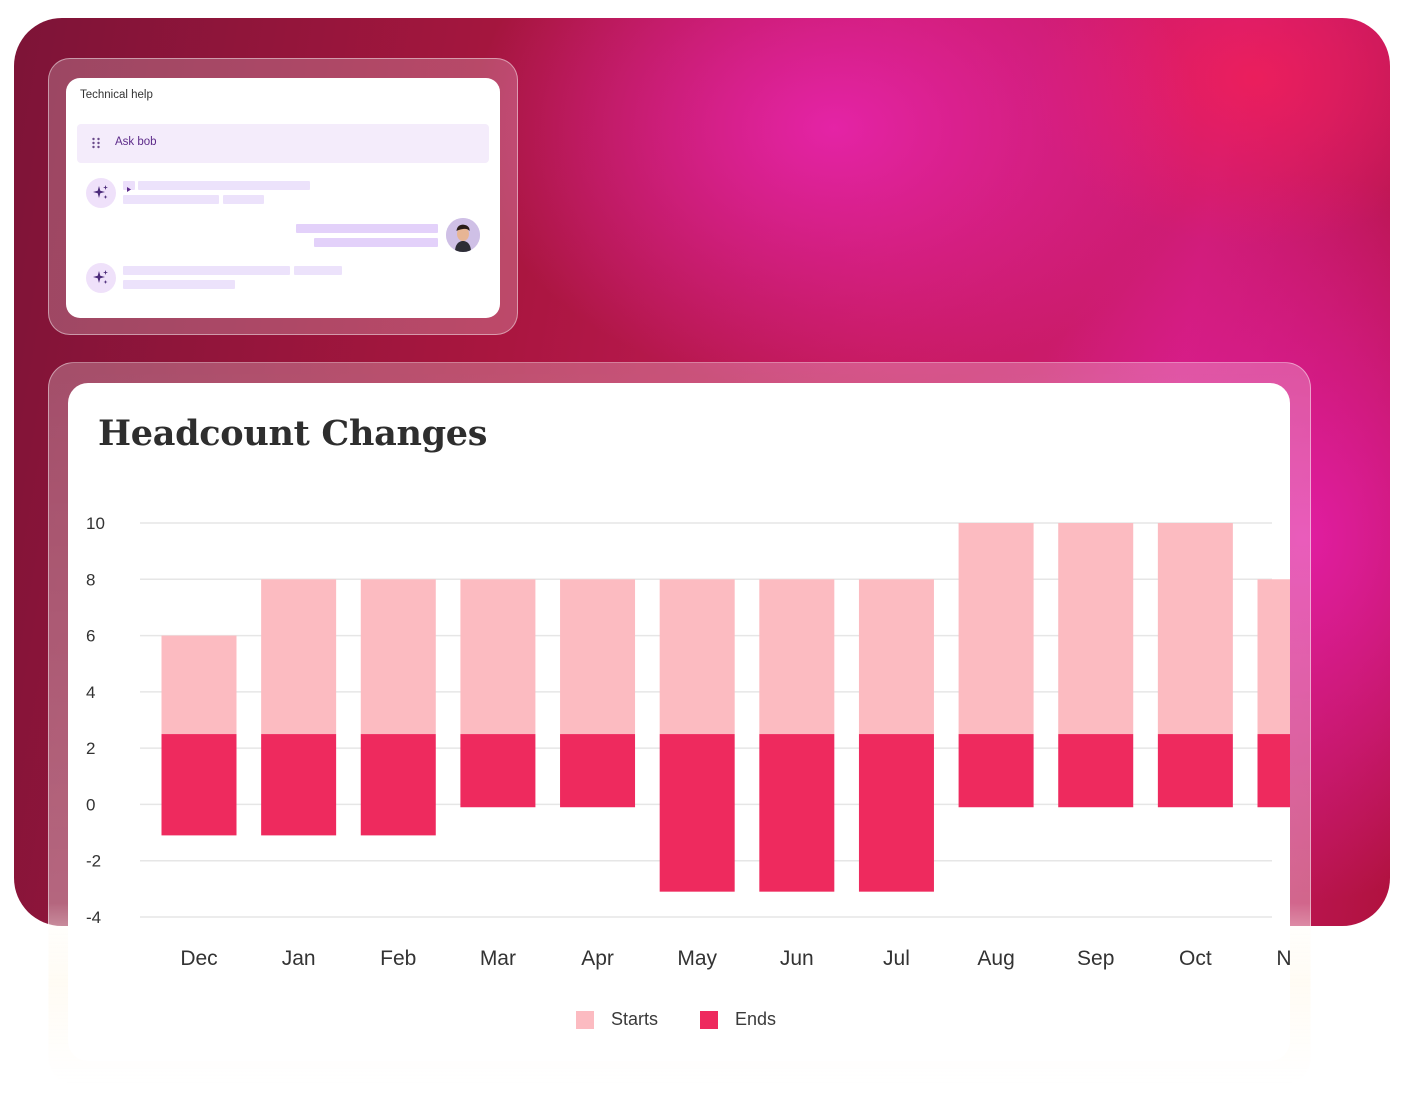  I want to click on bar-ends-oct, so click(1195, 771).